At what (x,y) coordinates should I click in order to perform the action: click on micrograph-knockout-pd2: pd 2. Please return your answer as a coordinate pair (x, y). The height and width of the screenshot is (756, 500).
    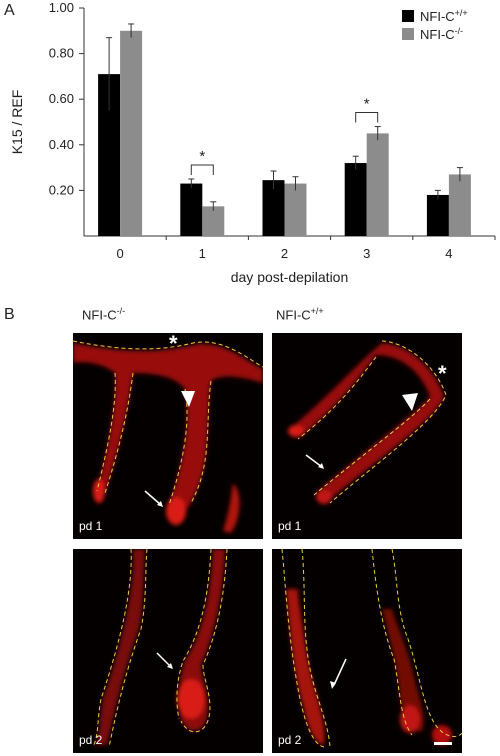
    Looking at the image, I should click on (168, 651).